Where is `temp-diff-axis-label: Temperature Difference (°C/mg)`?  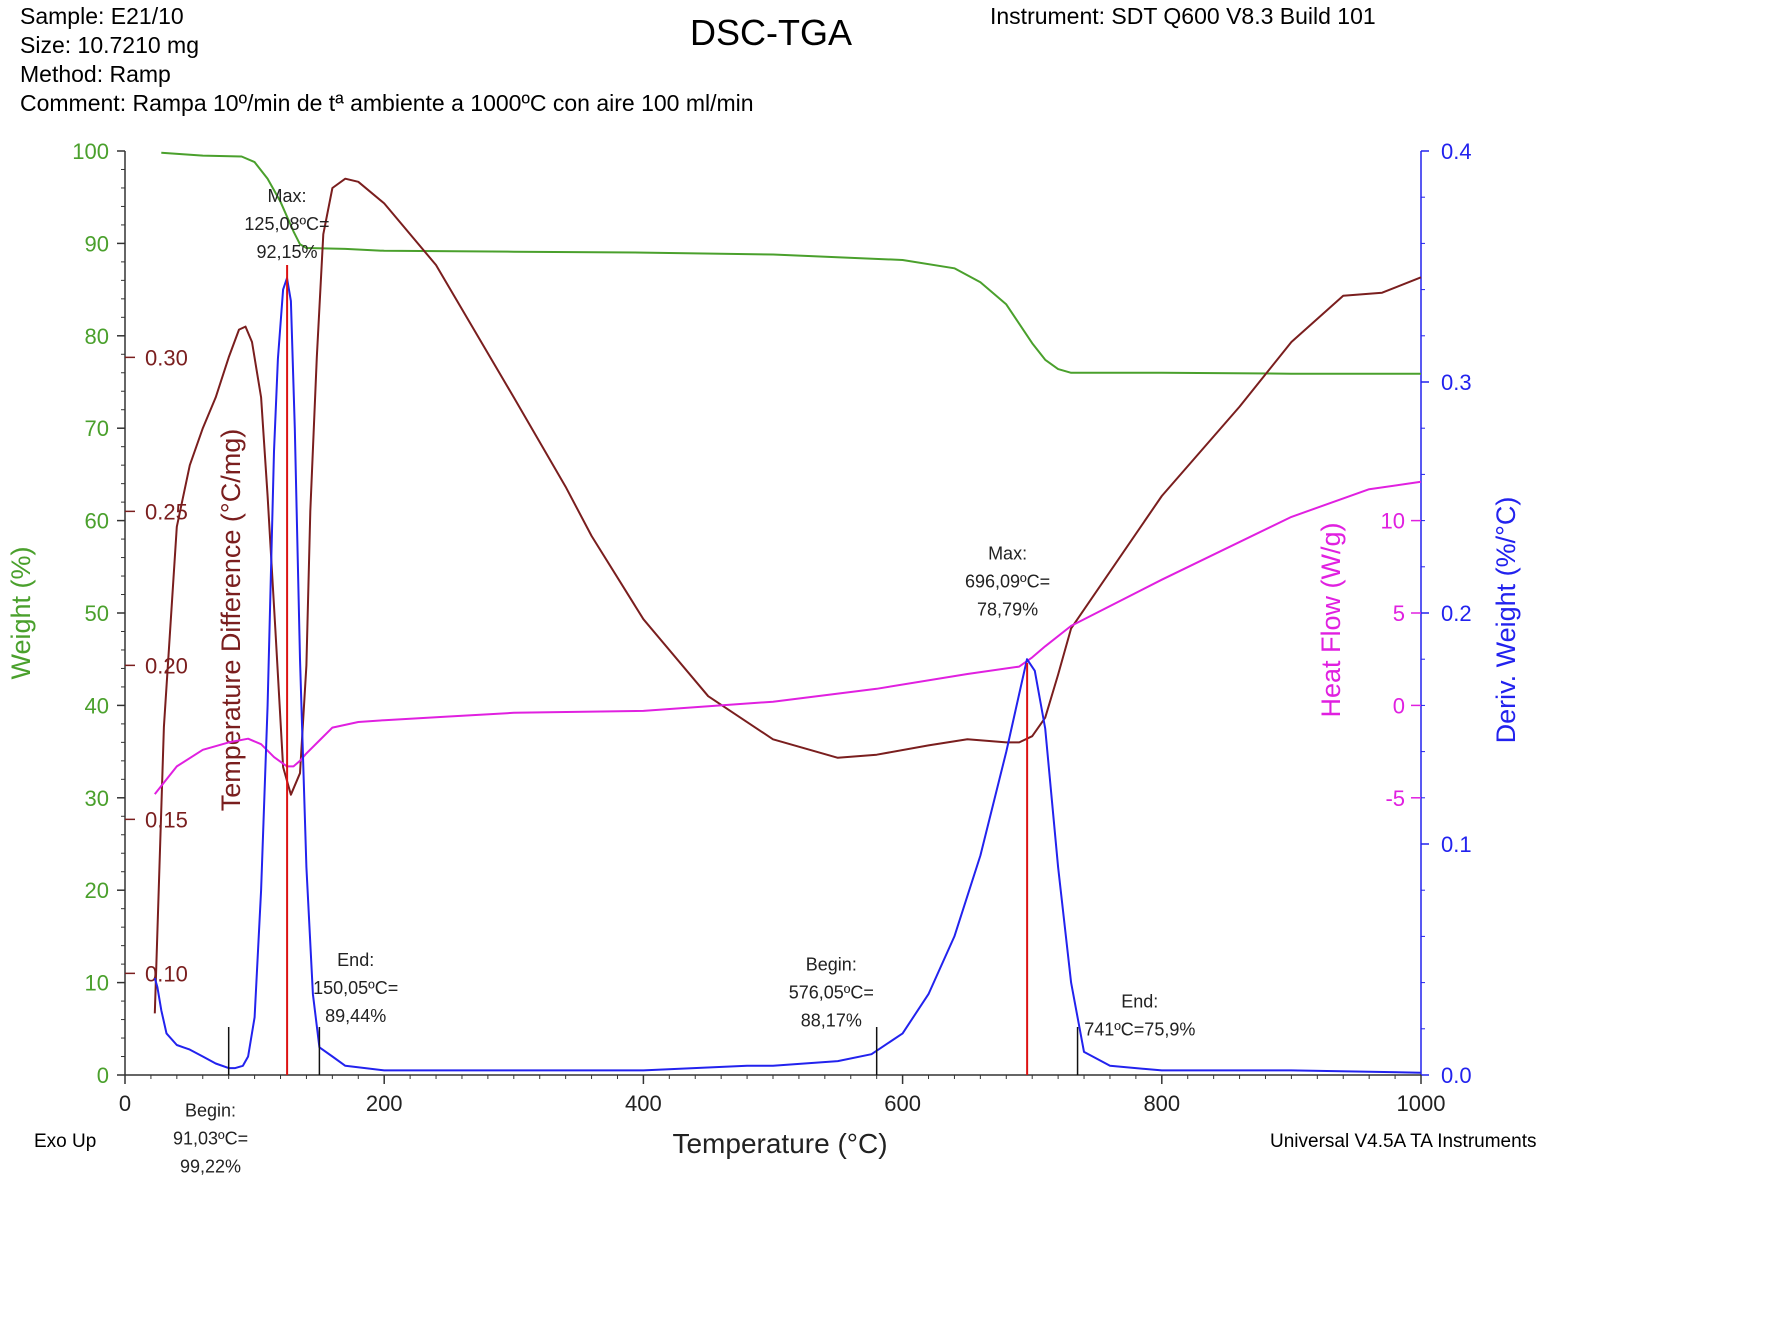
temp-diff-axis-label: Temperature Difference (°C/mg) is located at coordinates (231, 620).